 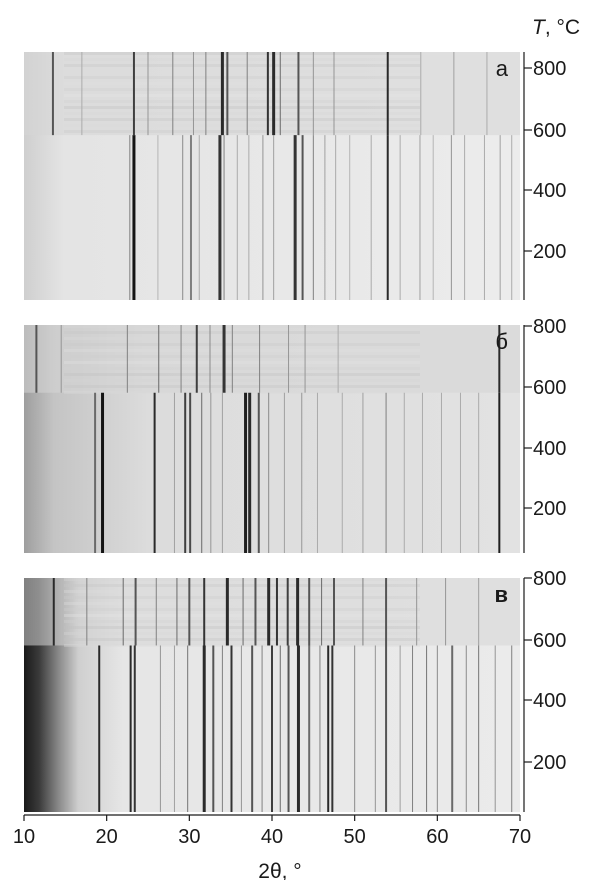 What do you see at coordinates (355, 837) in the screenshot?
I see `x-tick-label: 50` at bounding box center [355, 837].